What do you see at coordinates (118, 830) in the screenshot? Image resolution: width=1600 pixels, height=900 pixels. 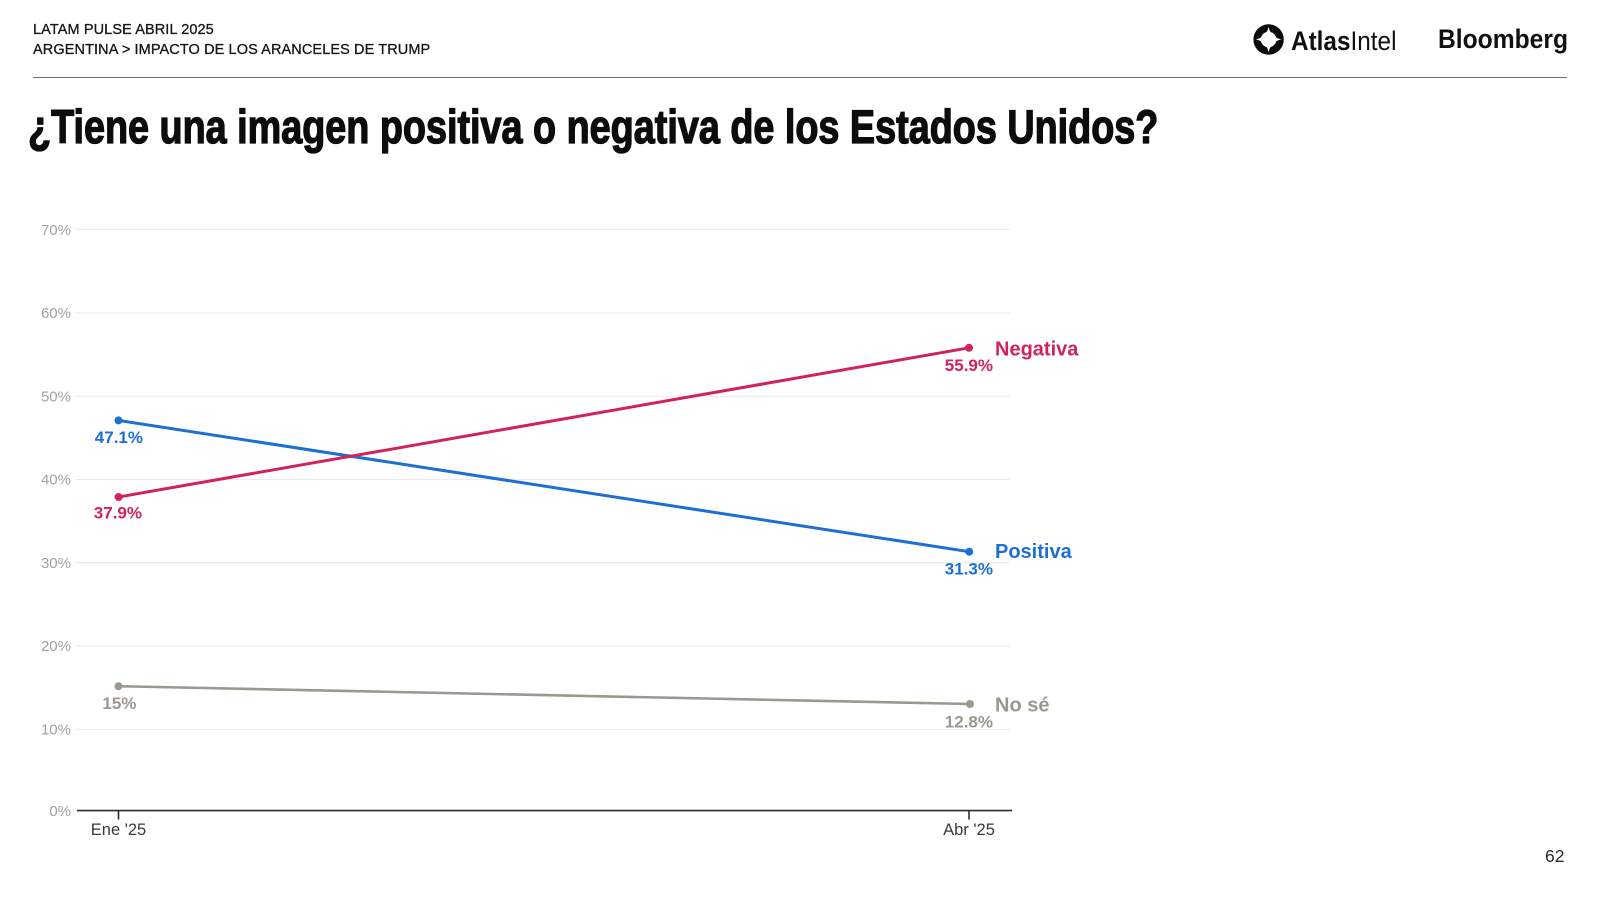 I see `svg-text: Ene '25` at bounding box center [118, 830].